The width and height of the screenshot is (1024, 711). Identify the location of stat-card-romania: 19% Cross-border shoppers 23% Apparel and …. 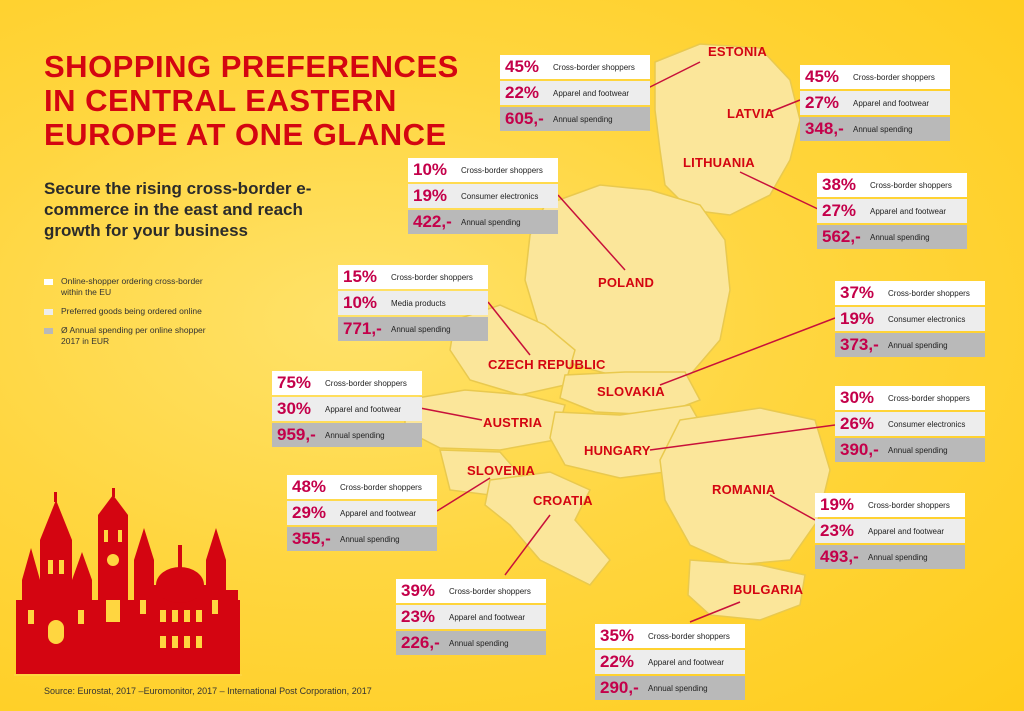
(890, 532).